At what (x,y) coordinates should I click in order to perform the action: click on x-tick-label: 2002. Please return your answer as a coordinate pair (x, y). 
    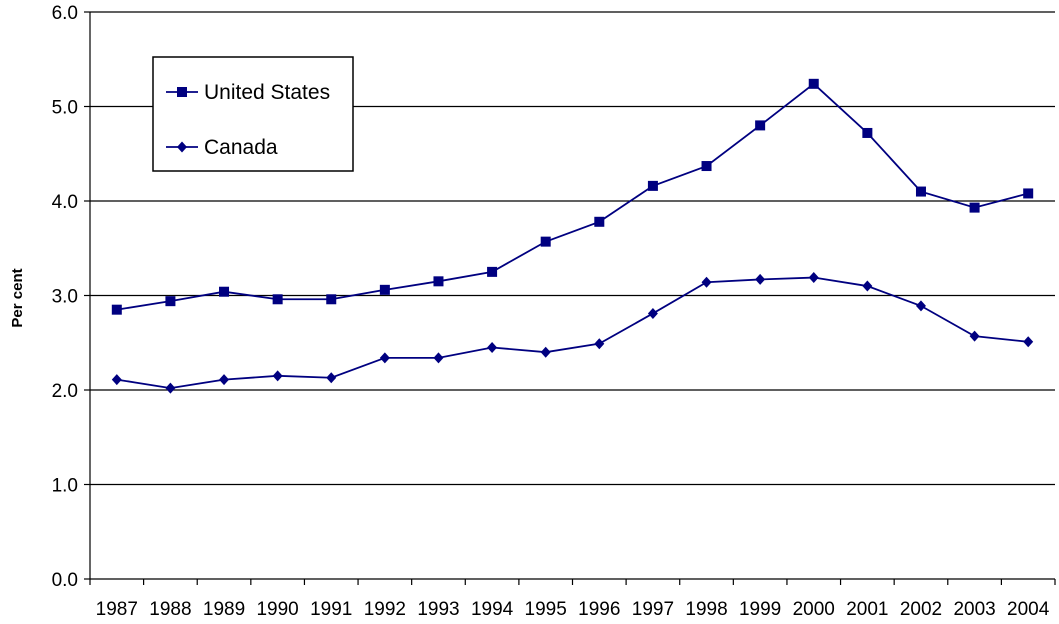
    Looking at the image, I should click on (921, 609).